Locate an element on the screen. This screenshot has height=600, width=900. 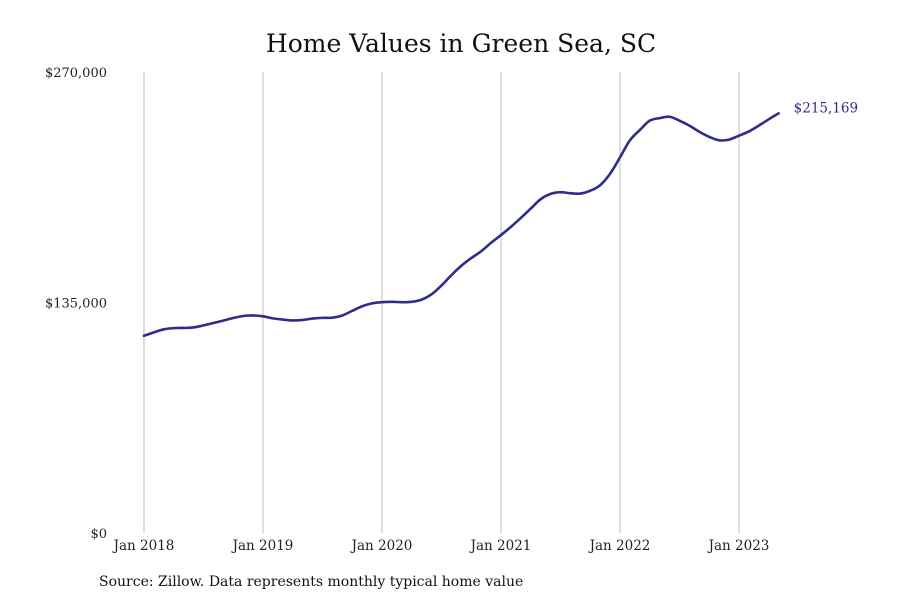
x-tick-label: Jan 2018 is located at coordinates (143, 546).